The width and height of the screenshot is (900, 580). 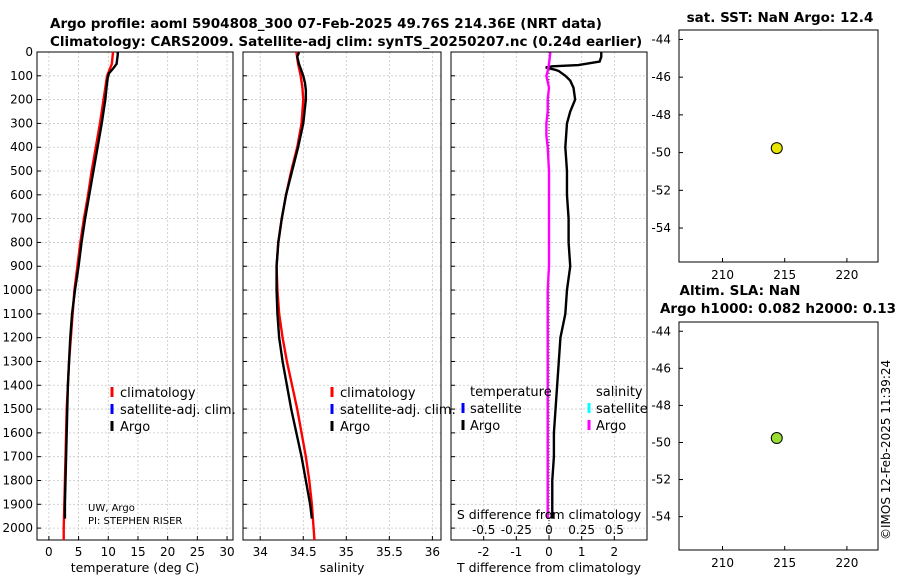 I want to click on x-tick-label: 36, so click(x=432, y=552).